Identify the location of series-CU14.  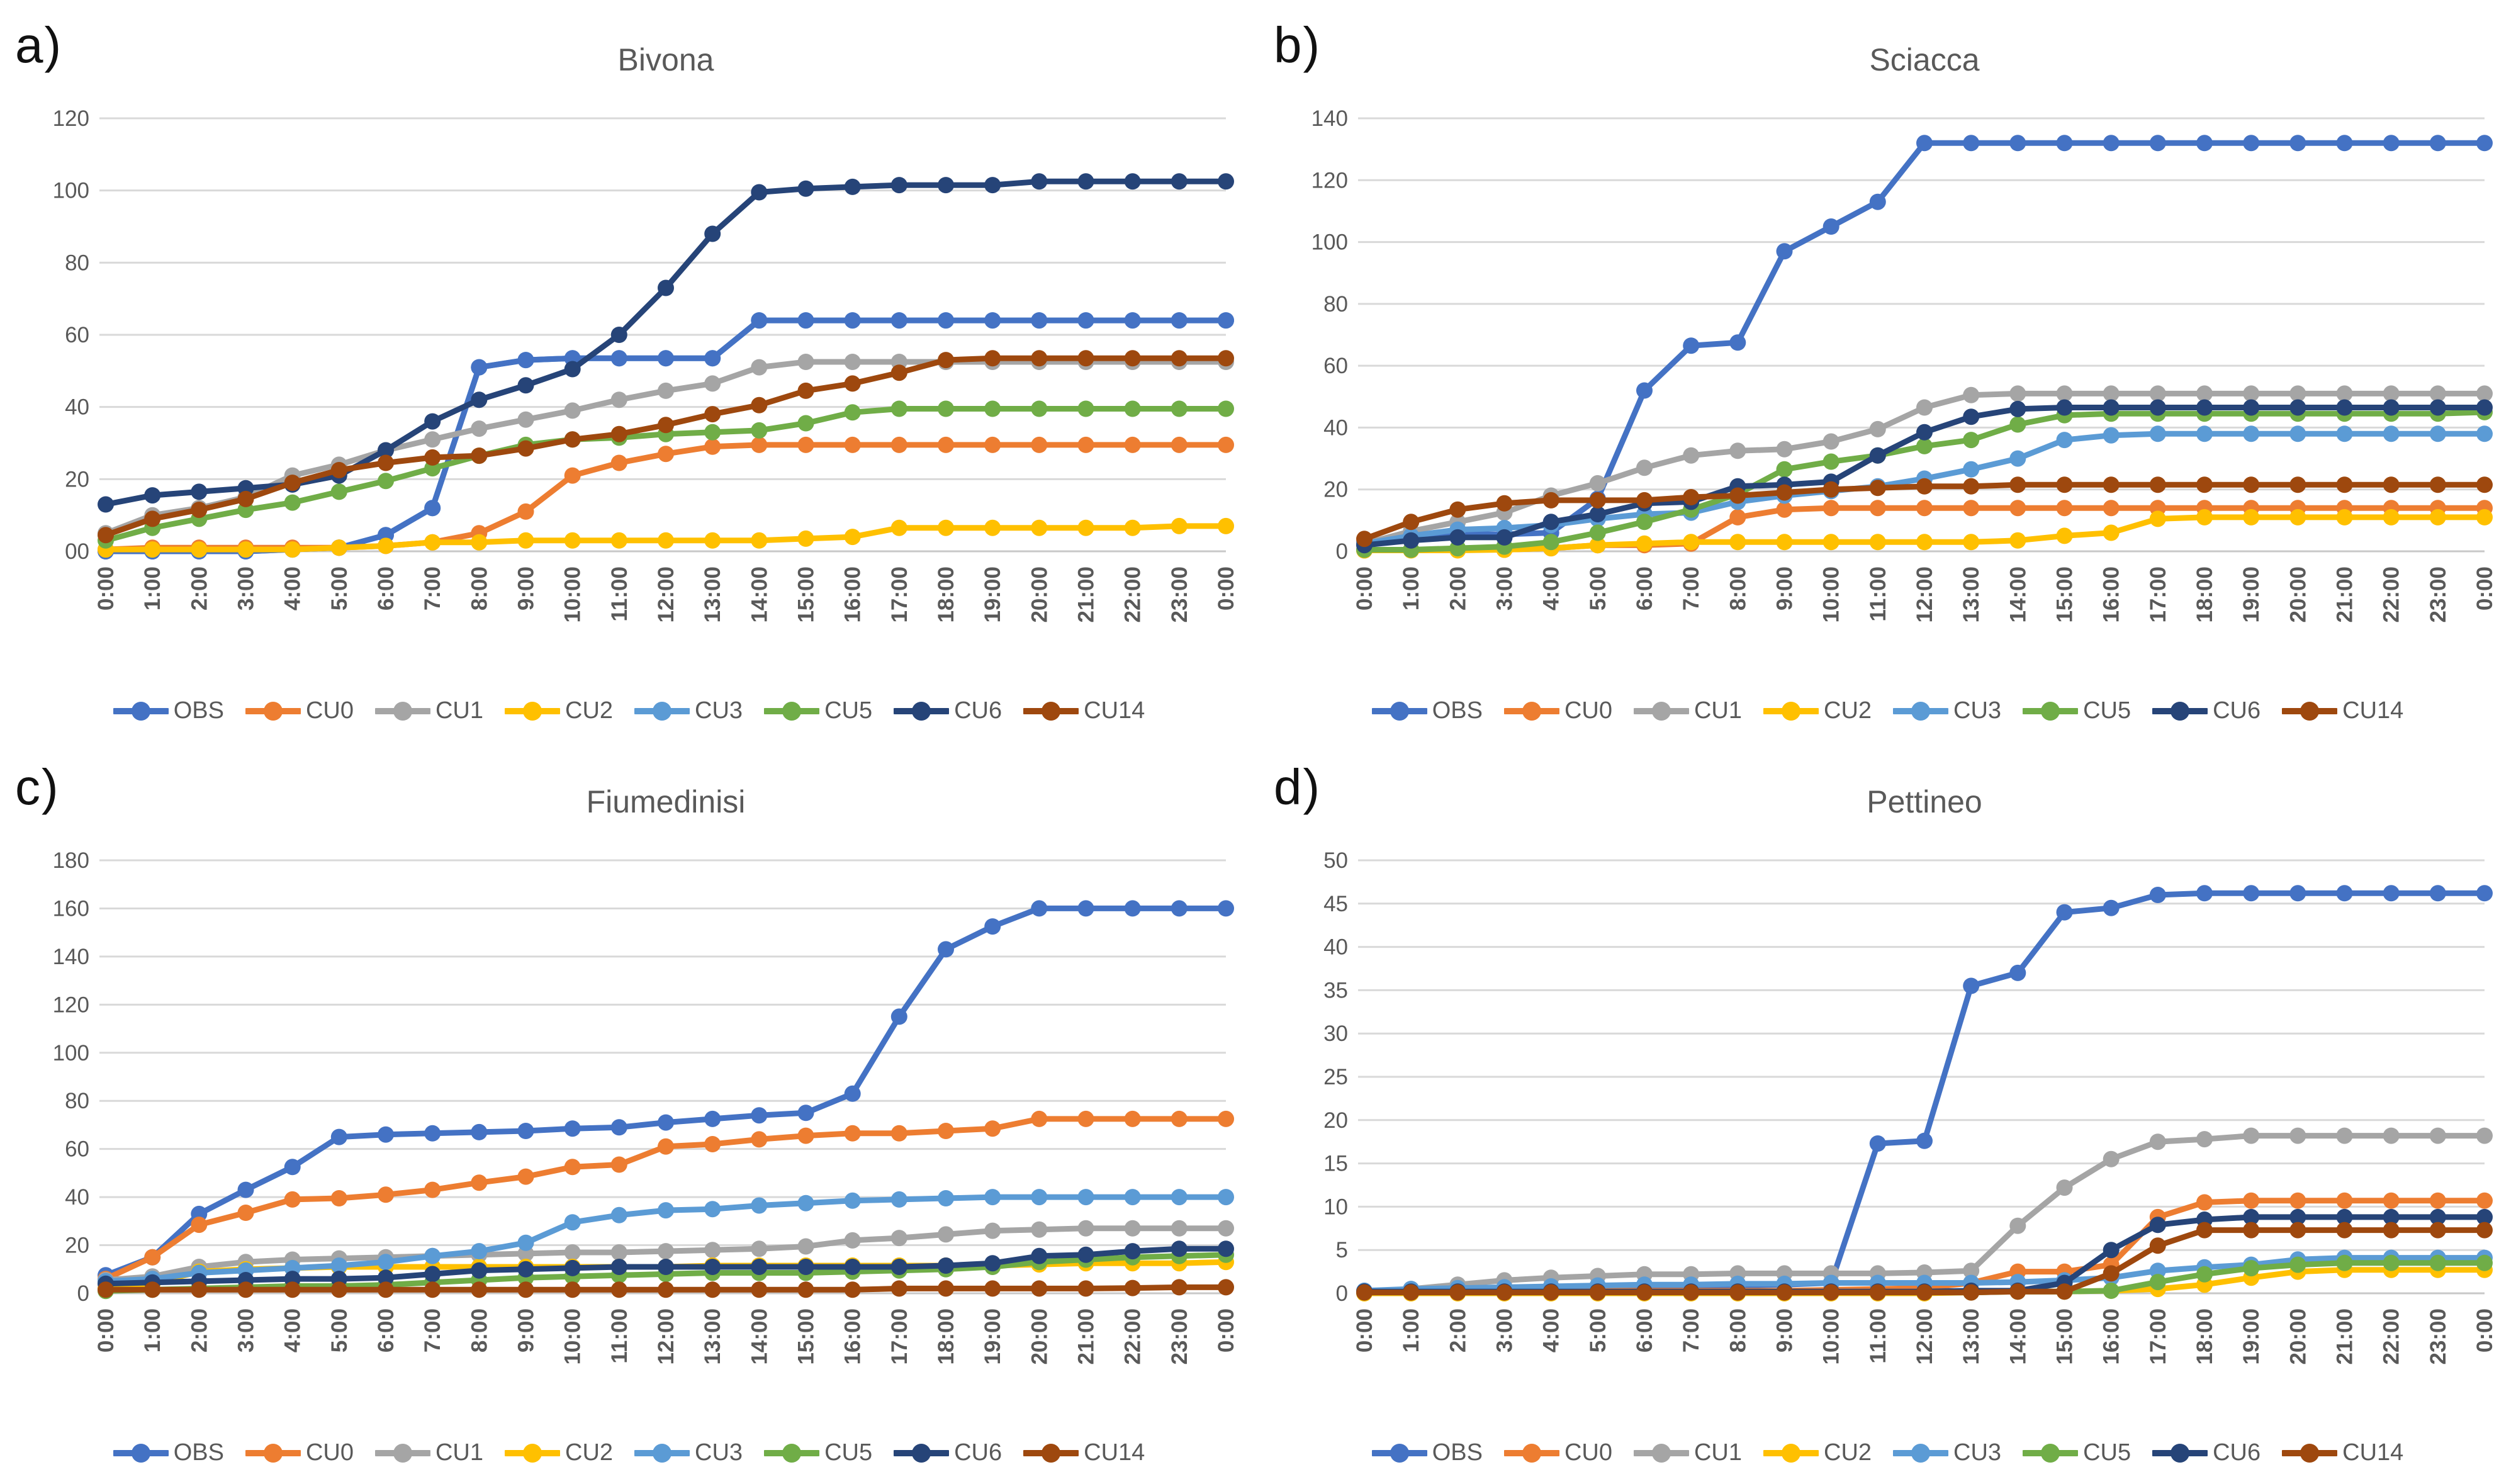
(666, 1288).